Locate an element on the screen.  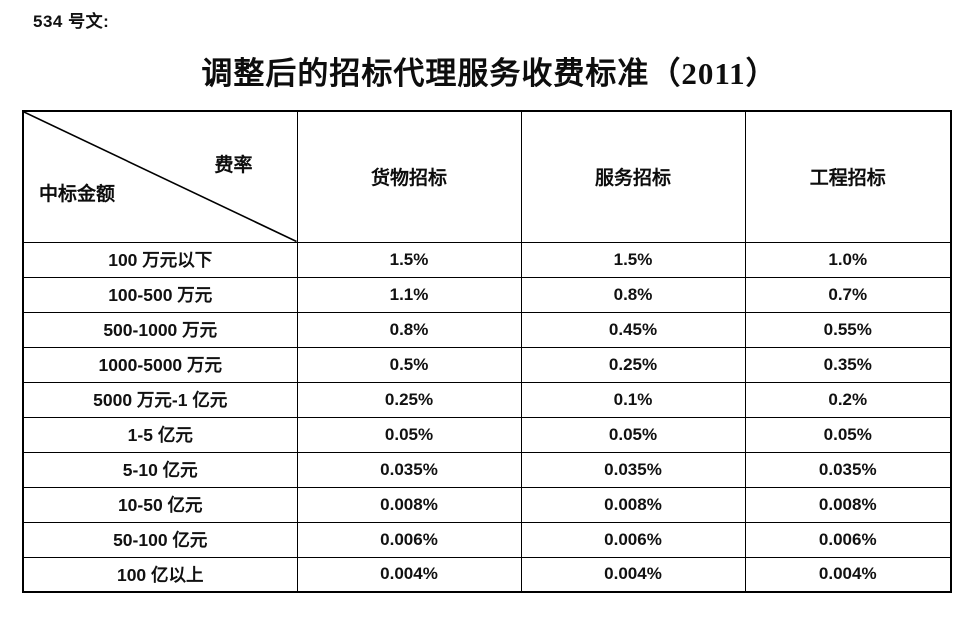
corner-cell: 费率 中标金额 is located at coordinates (160, 176).